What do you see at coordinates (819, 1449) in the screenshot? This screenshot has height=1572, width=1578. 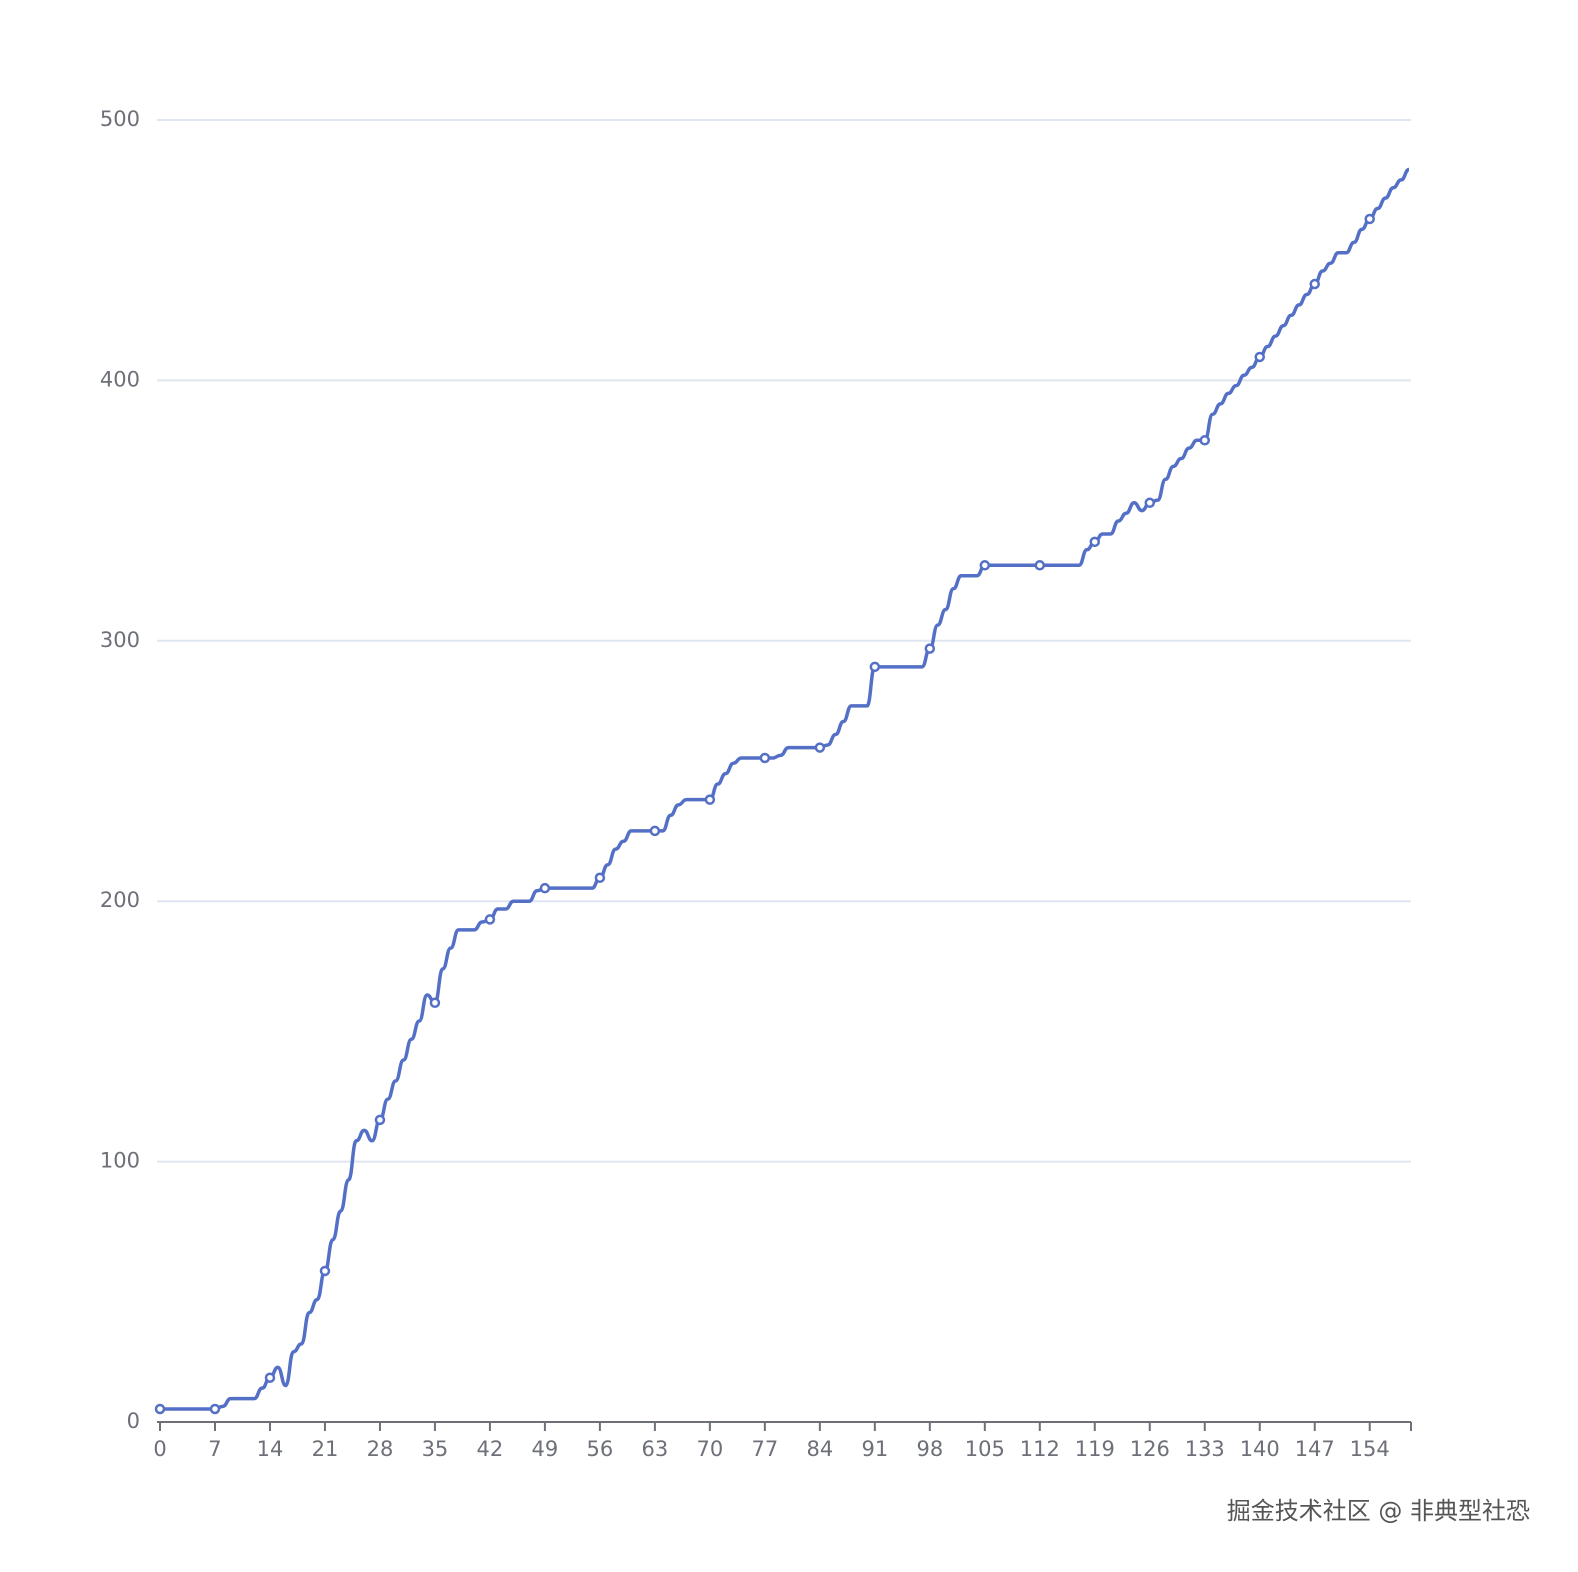 I see `x-tick-label: 84` at bounding box center [819, 1449].